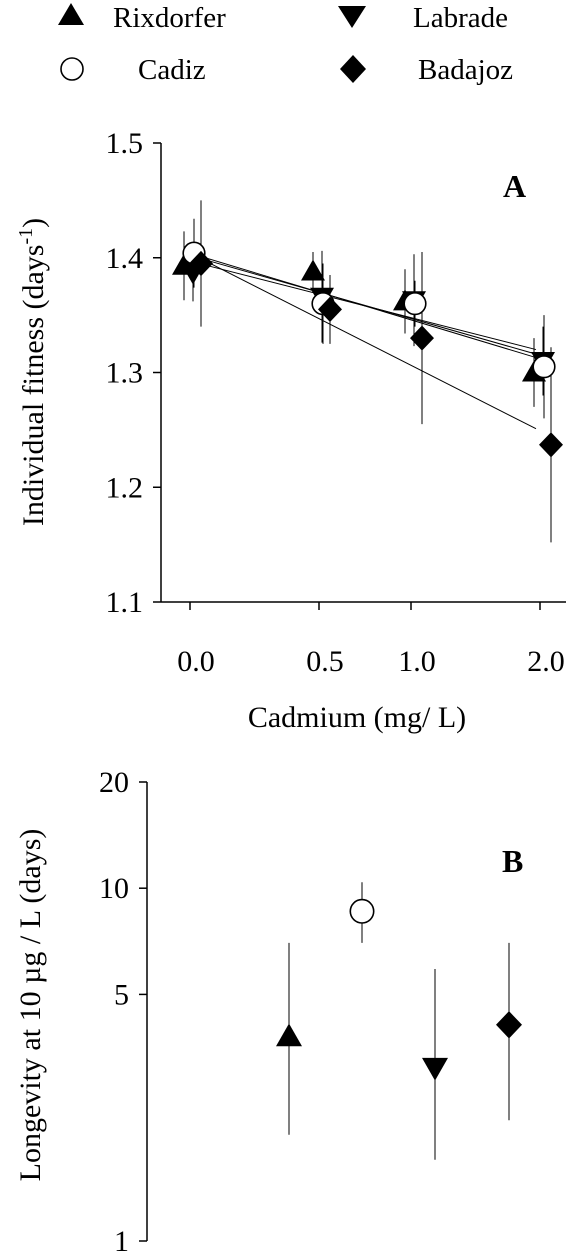 The height and width of the screenshot is (1253, 571). I want to click on panel-a-y-tick-label: 1.3, so click(125, 373).